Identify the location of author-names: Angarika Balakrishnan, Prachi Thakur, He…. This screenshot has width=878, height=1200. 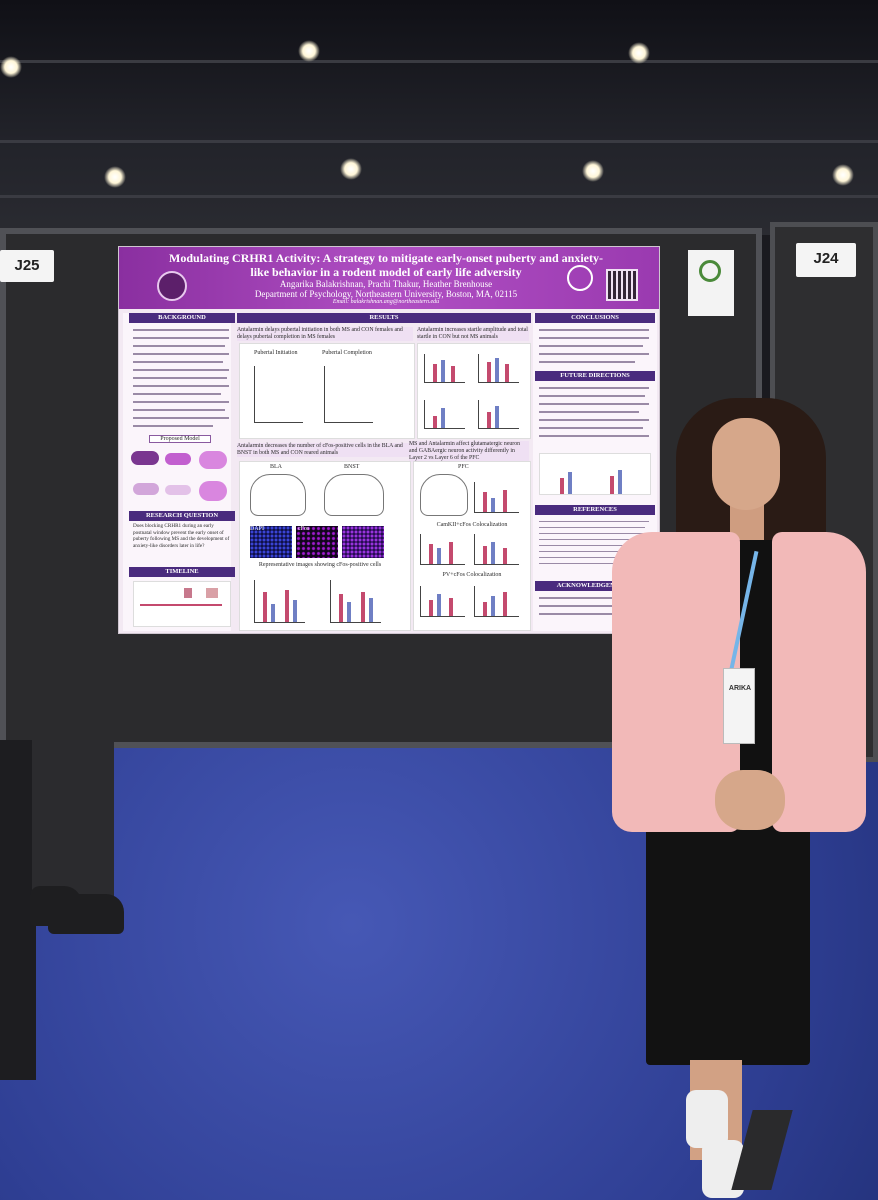
(386, 284).